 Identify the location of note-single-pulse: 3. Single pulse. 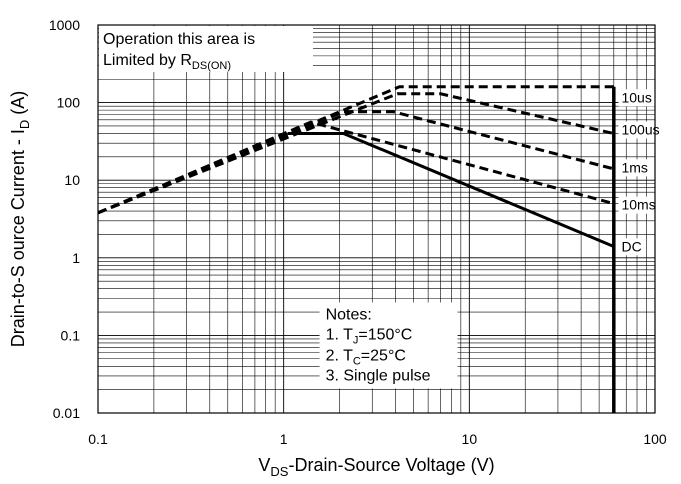
(378, 376).